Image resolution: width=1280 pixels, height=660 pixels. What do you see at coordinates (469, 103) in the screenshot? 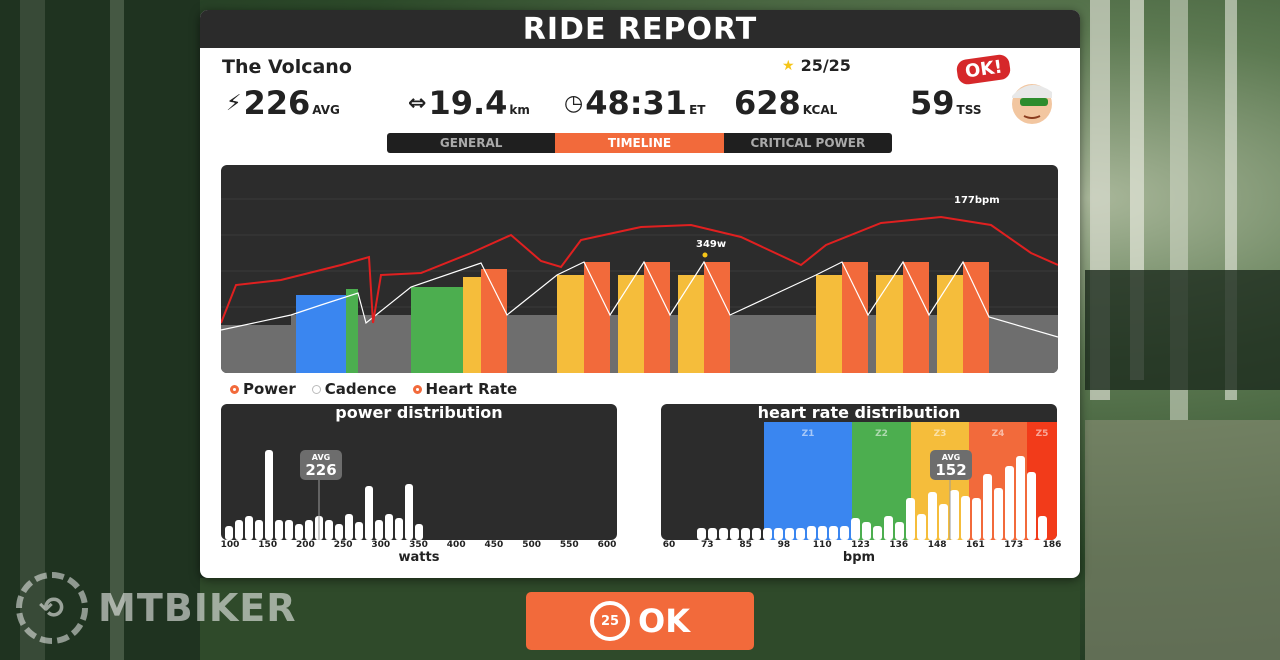
I see `distance-stat: ⇔ 19.4 km` at bounding box center [469, 103].